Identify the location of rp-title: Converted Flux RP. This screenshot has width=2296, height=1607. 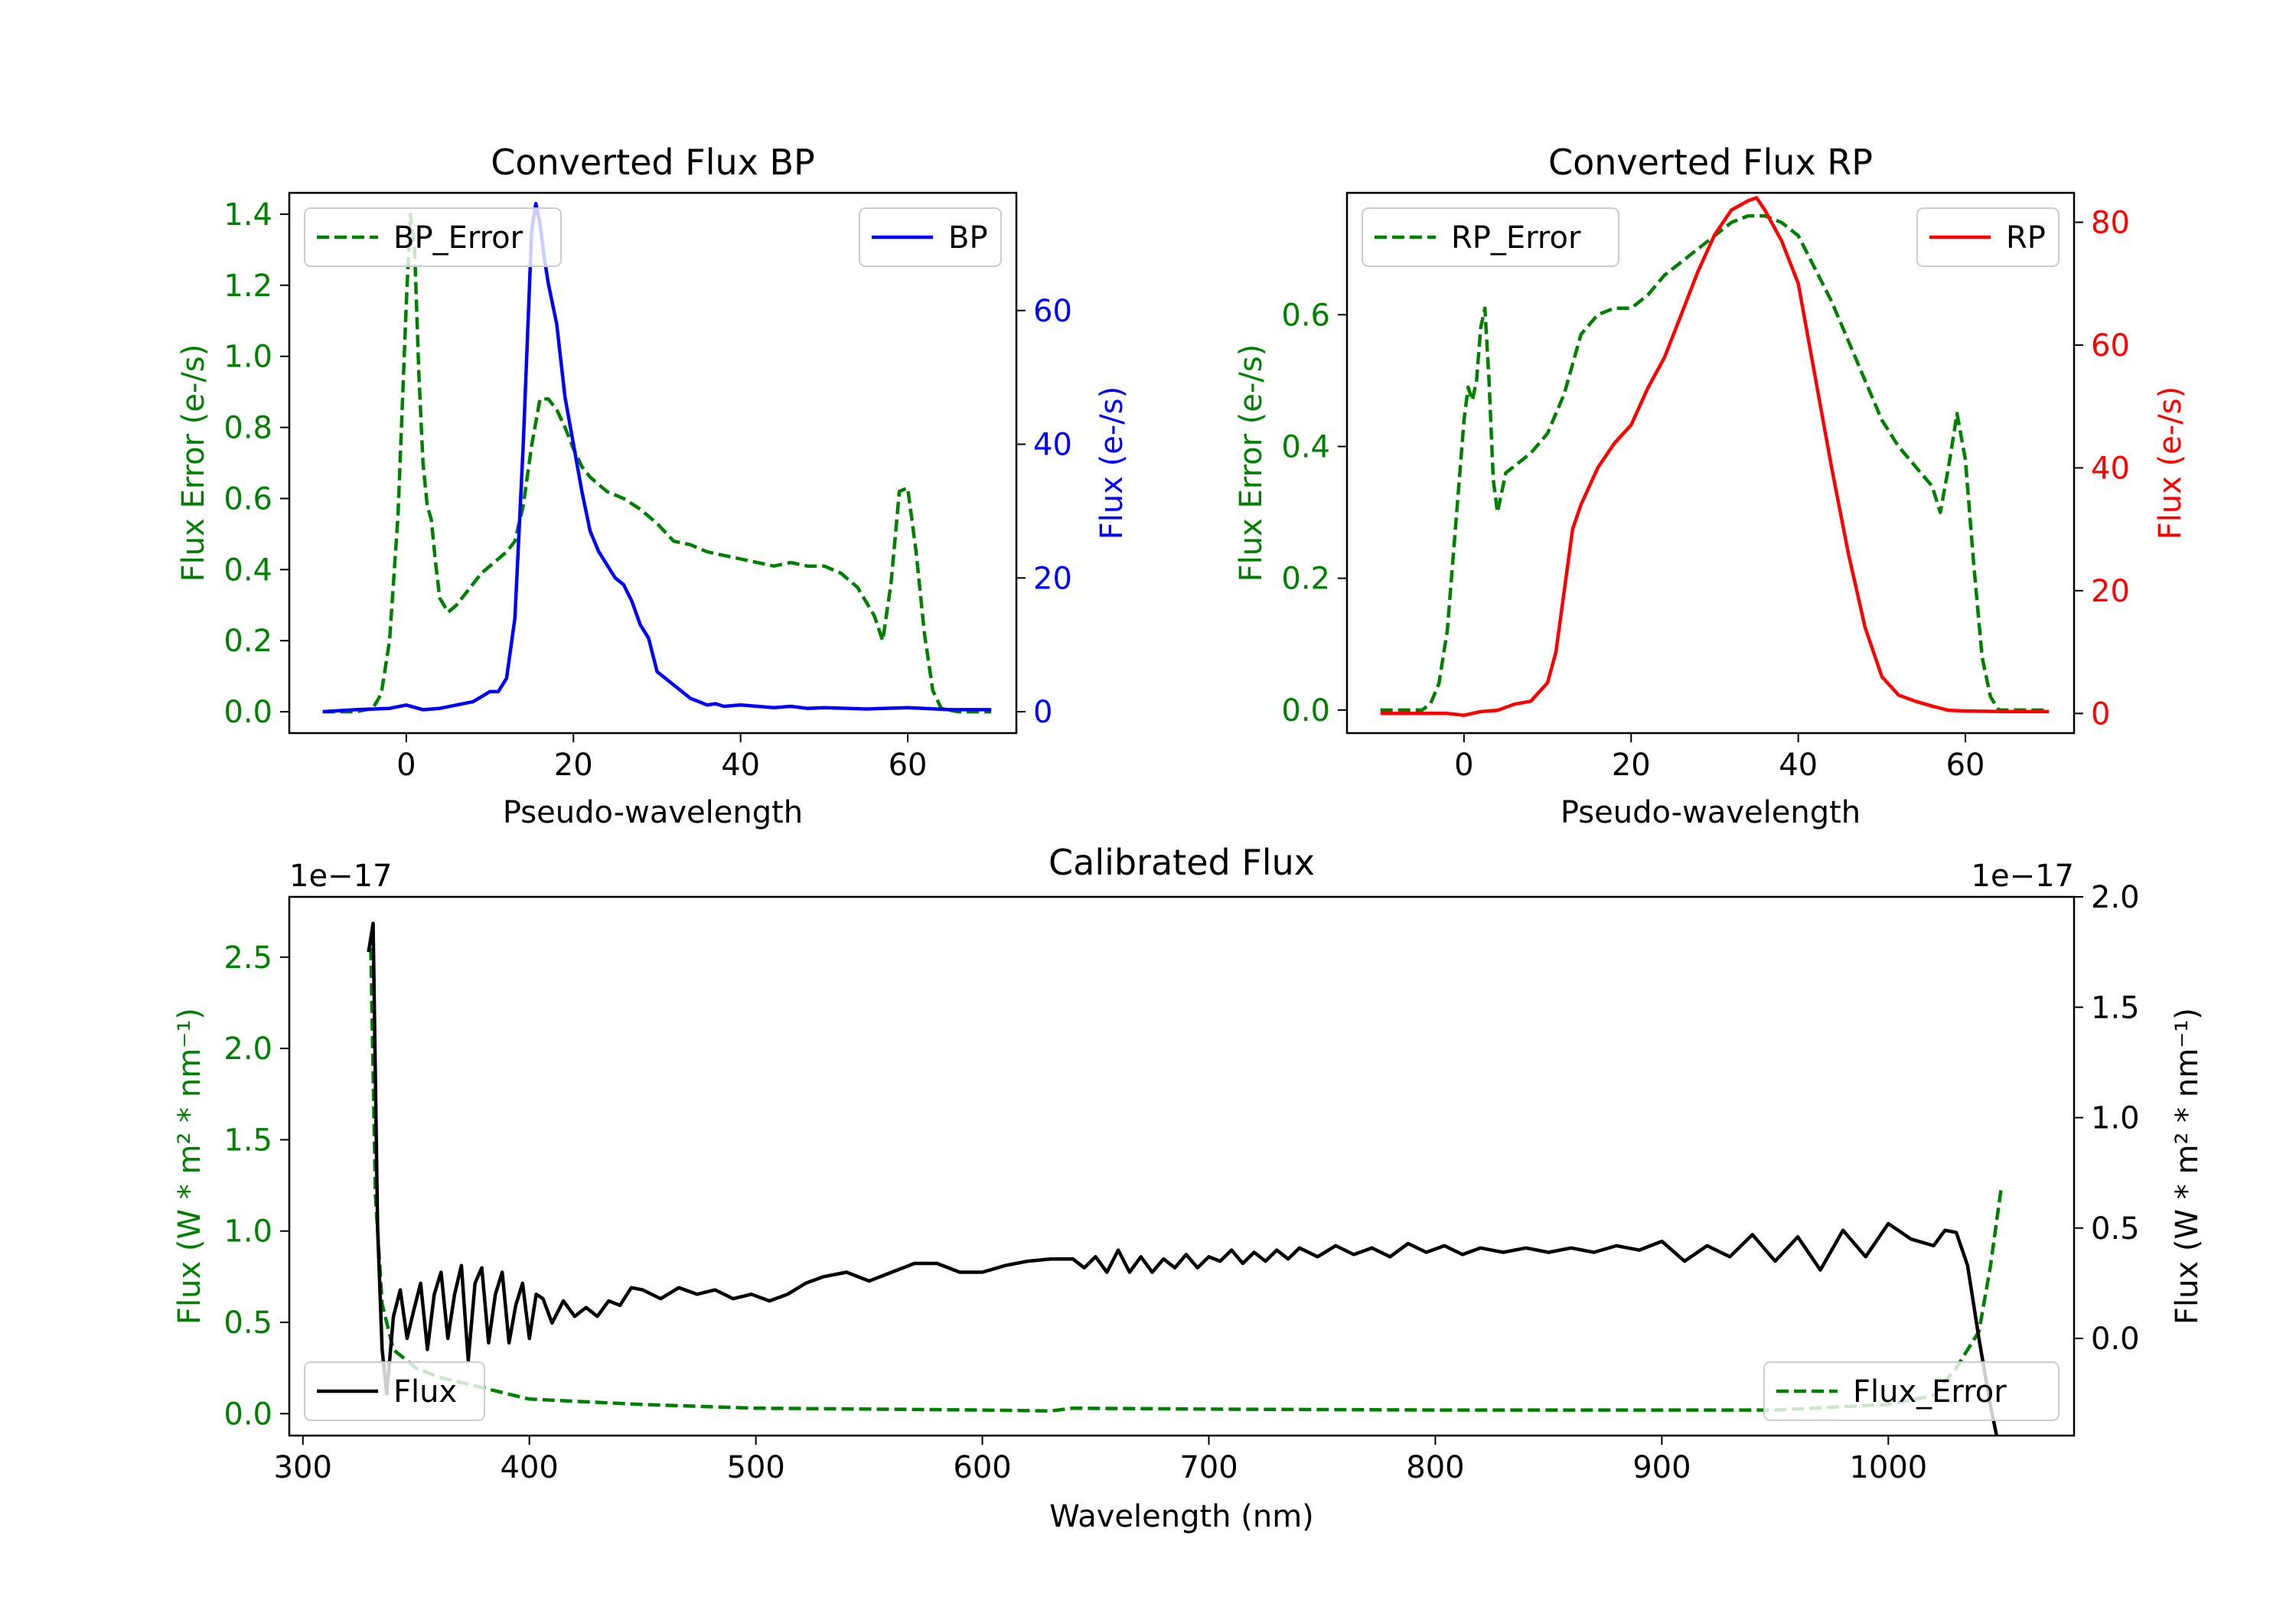
(1710, 162).